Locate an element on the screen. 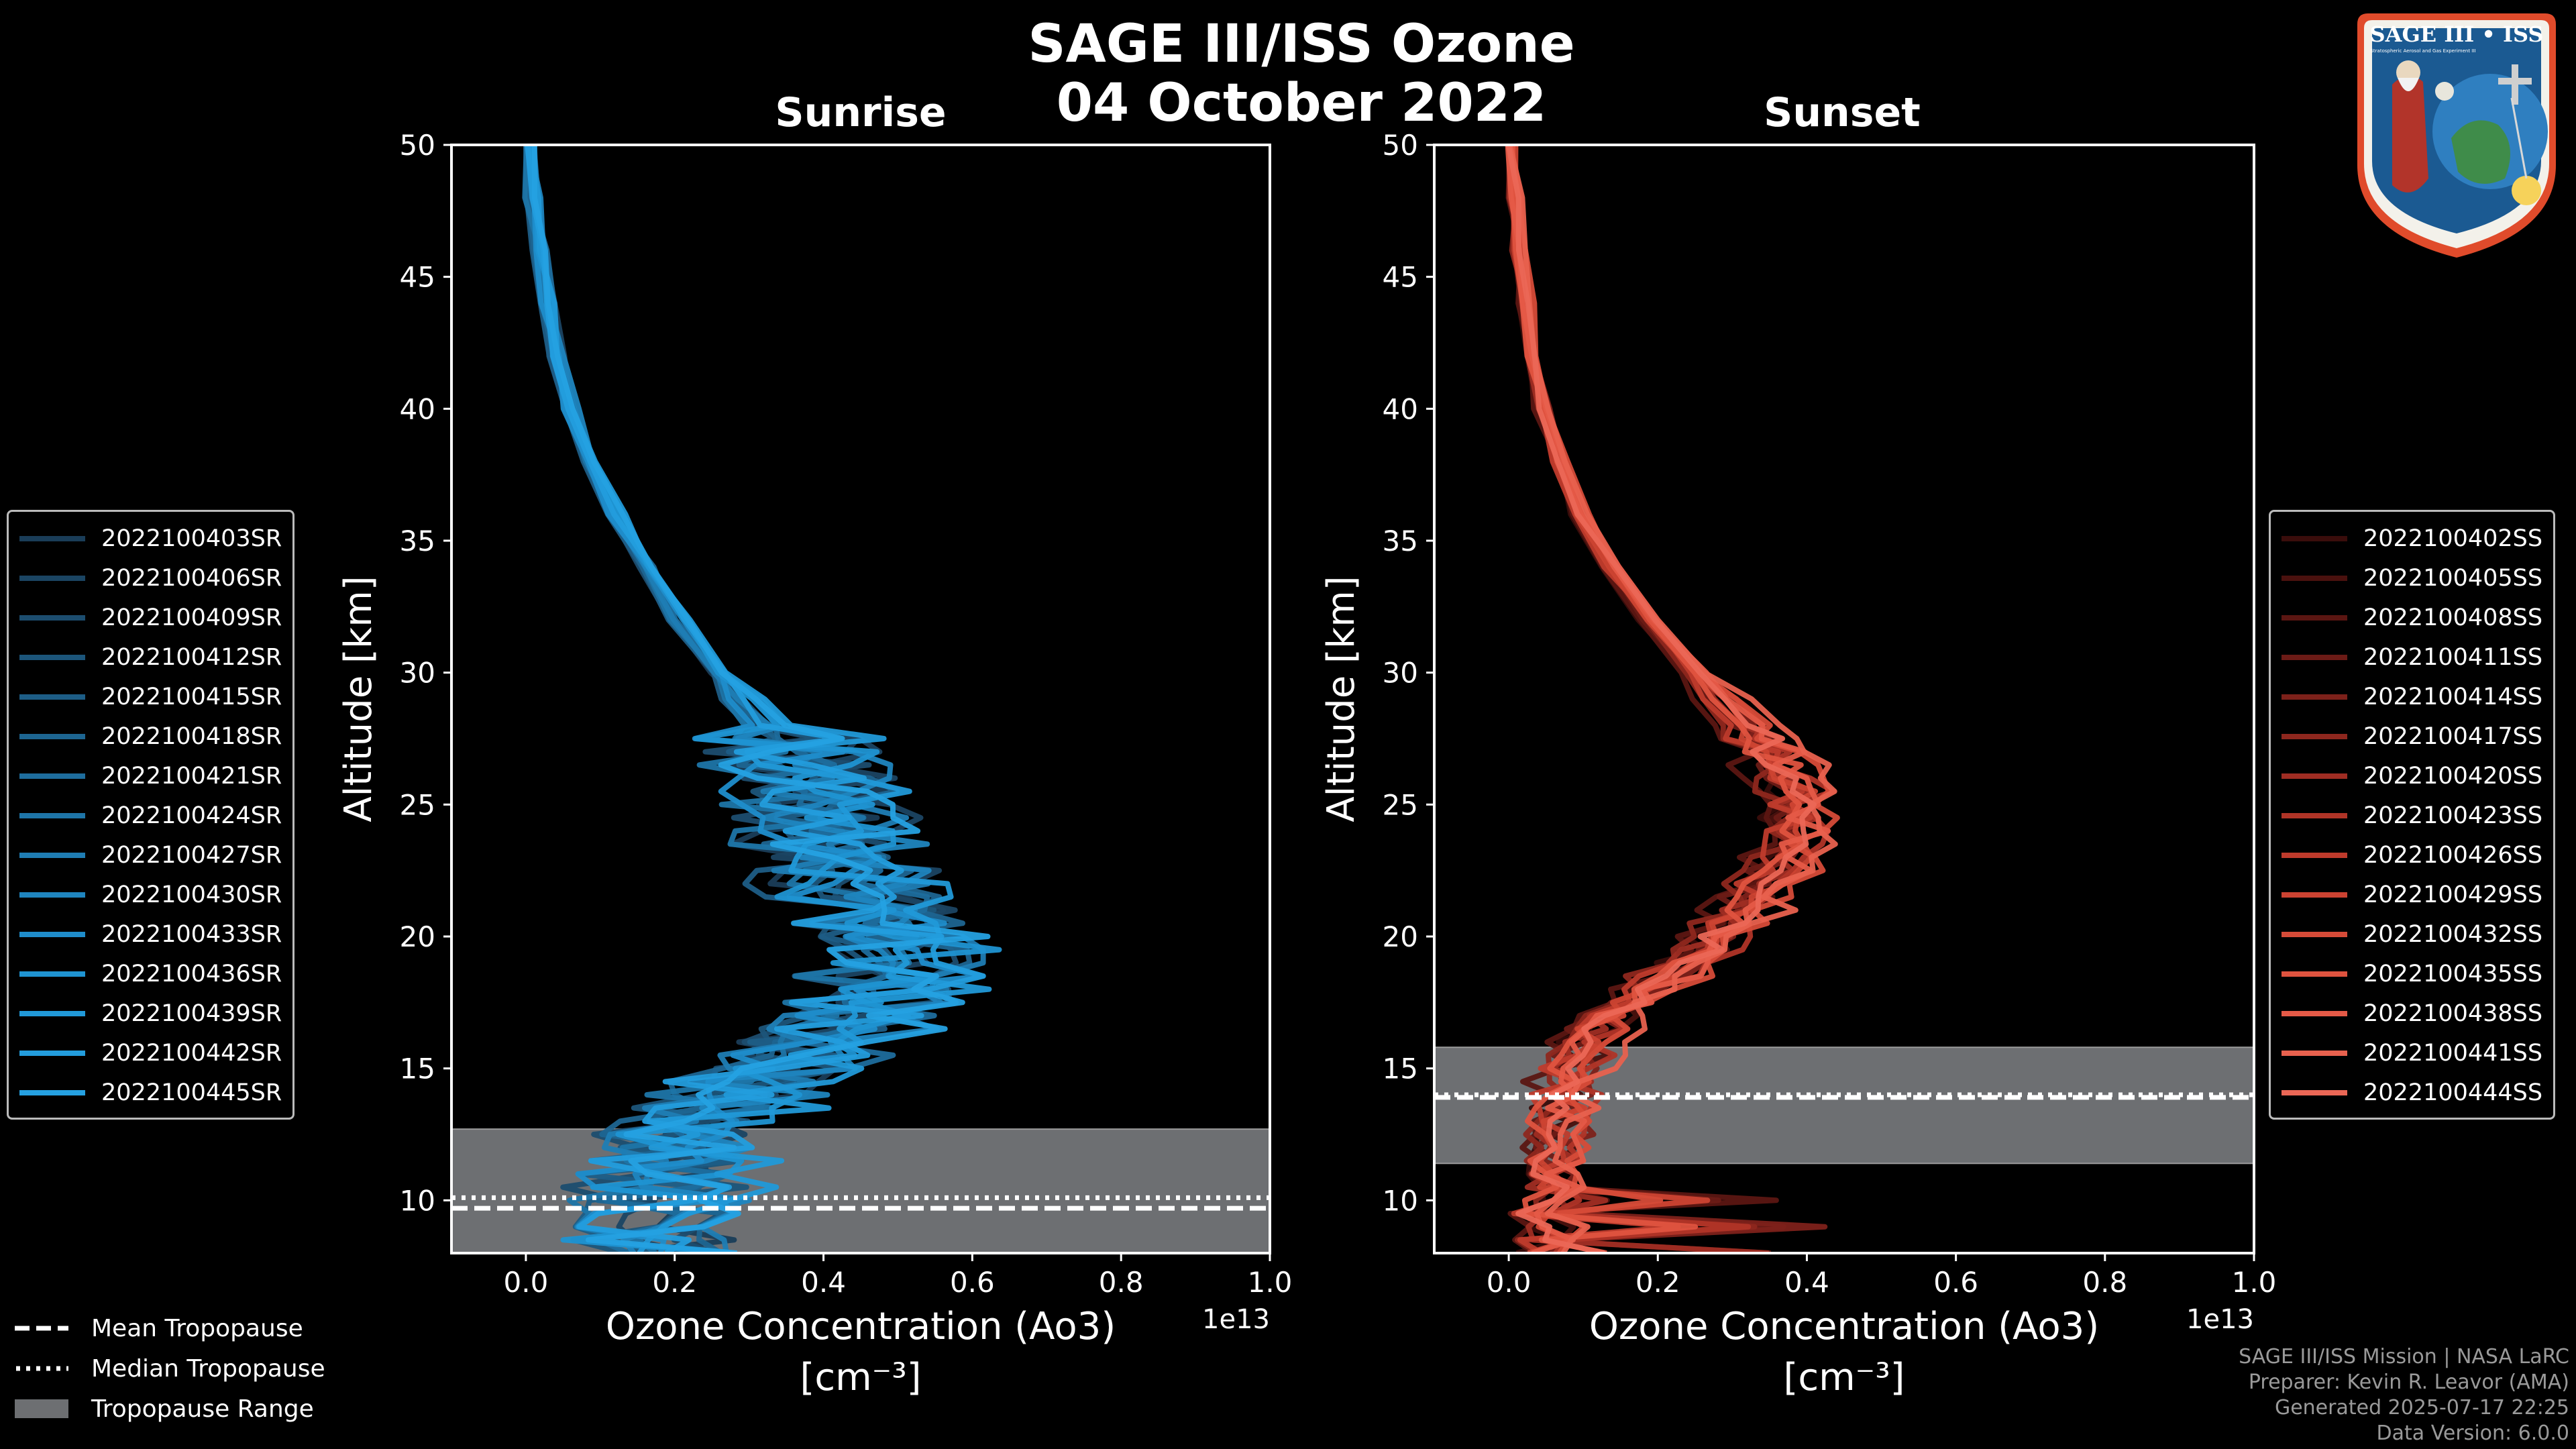 This screenshot has height=1449, width=2576. legend-item-median-tropopause: Median Tropopause is located at coordinates (169, 1368).